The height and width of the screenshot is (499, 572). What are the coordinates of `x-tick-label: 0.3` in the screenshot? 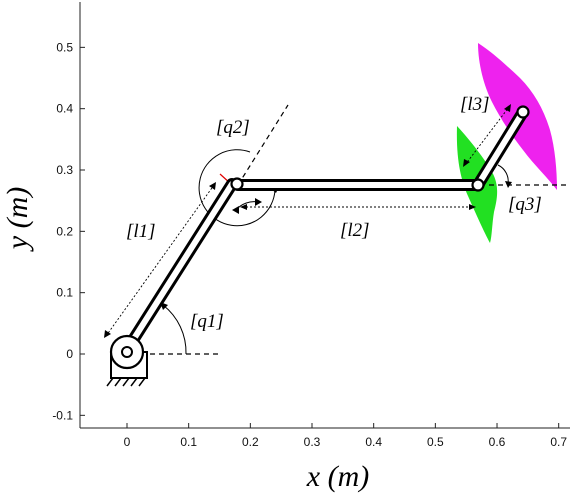 It's located at (312, 442).